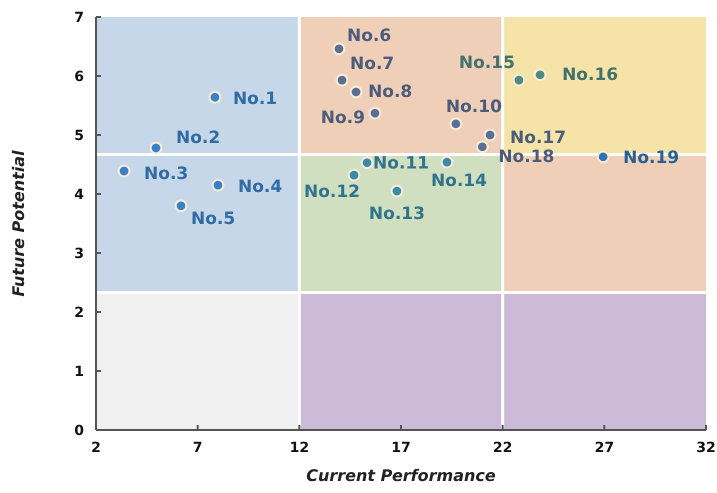  I want to click on annotation: No.1, so click(255, 99).